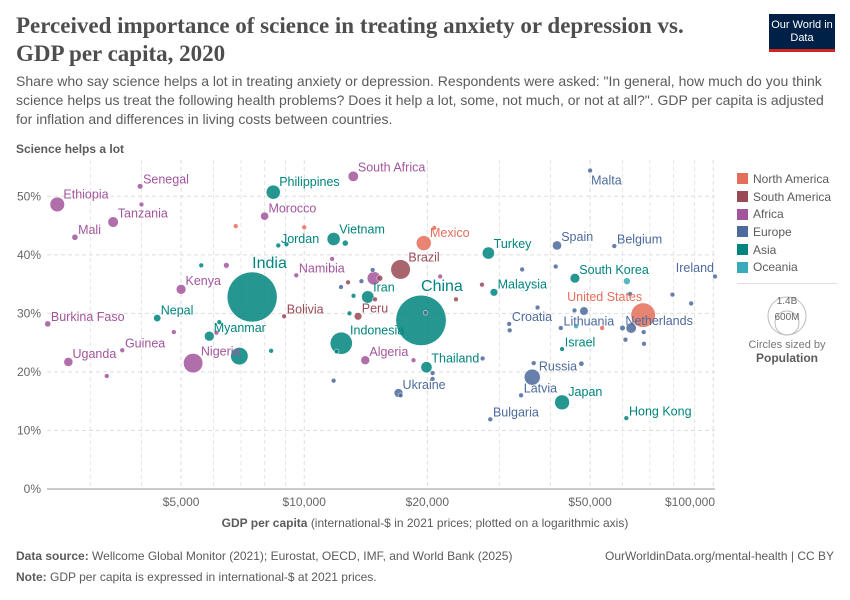  I want to click on data-point-algeria, so click(365, 360).